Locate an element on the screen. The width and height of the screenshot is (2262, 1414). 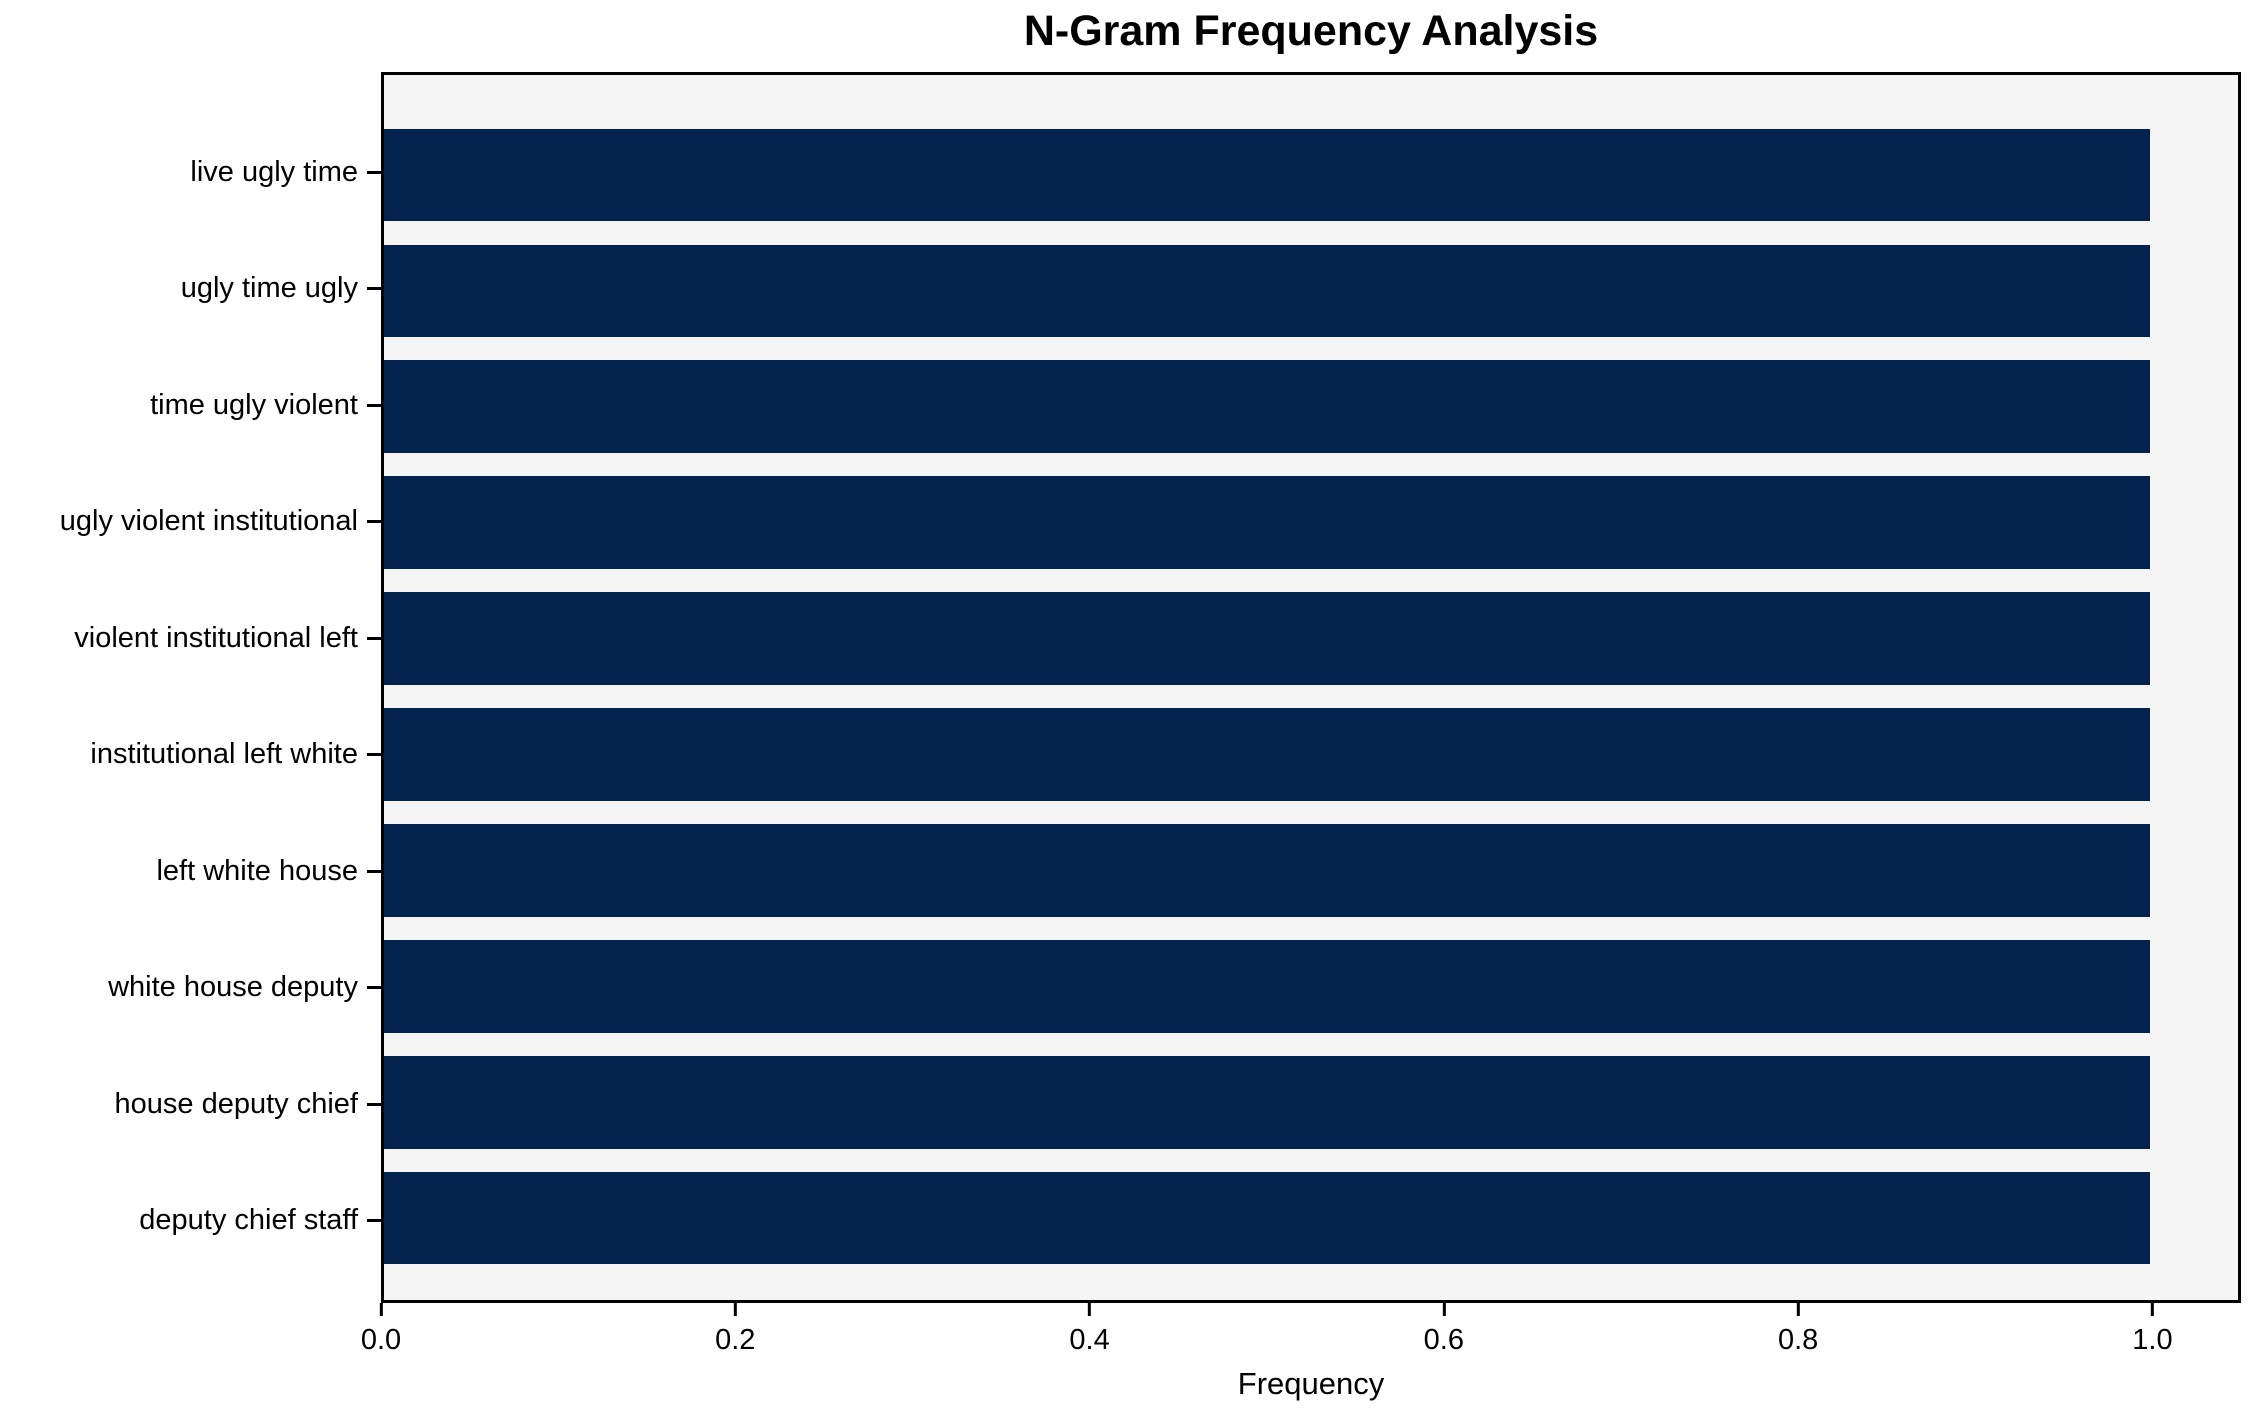
y-tick-label: violent institutional left is located at coordinates (216, 637).